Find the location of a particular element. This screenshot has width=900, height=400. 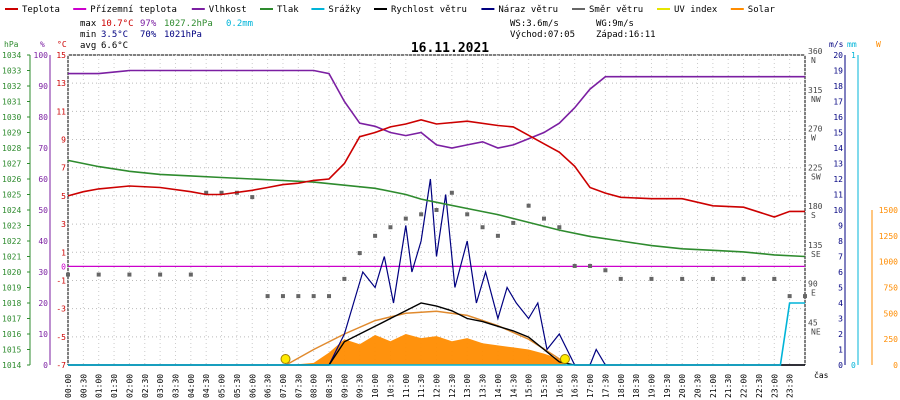

x-tick-label: 13:30 is located at coordinates (483, 386).